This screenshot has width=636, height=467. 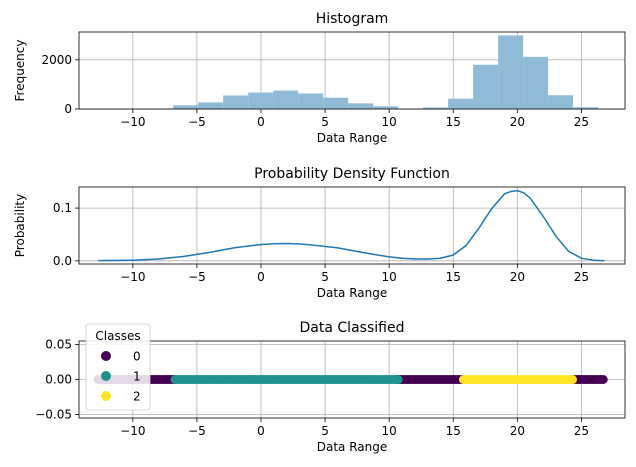 What do you see at coordinates (137, 397) in the screenshot?
I see `legend-label-2: 2` at bounding box center [137, 397].